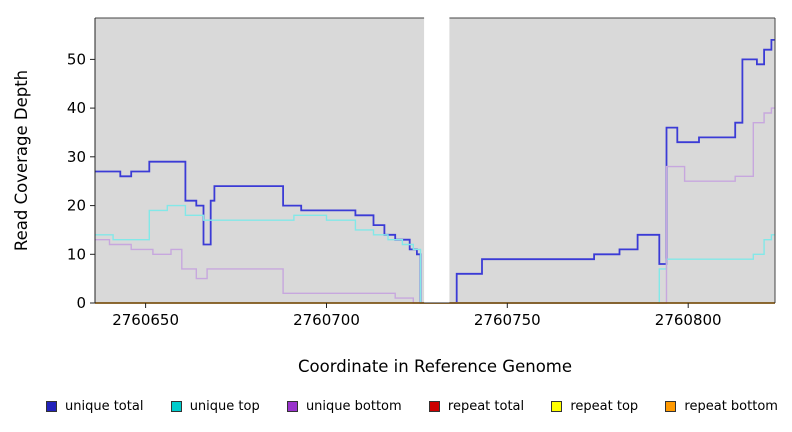 The width and height of the screenshot is (792, 432). Describe the element at coordinates (486, 406) in the screenshot. I see `legend-label: repeat total` at that location.